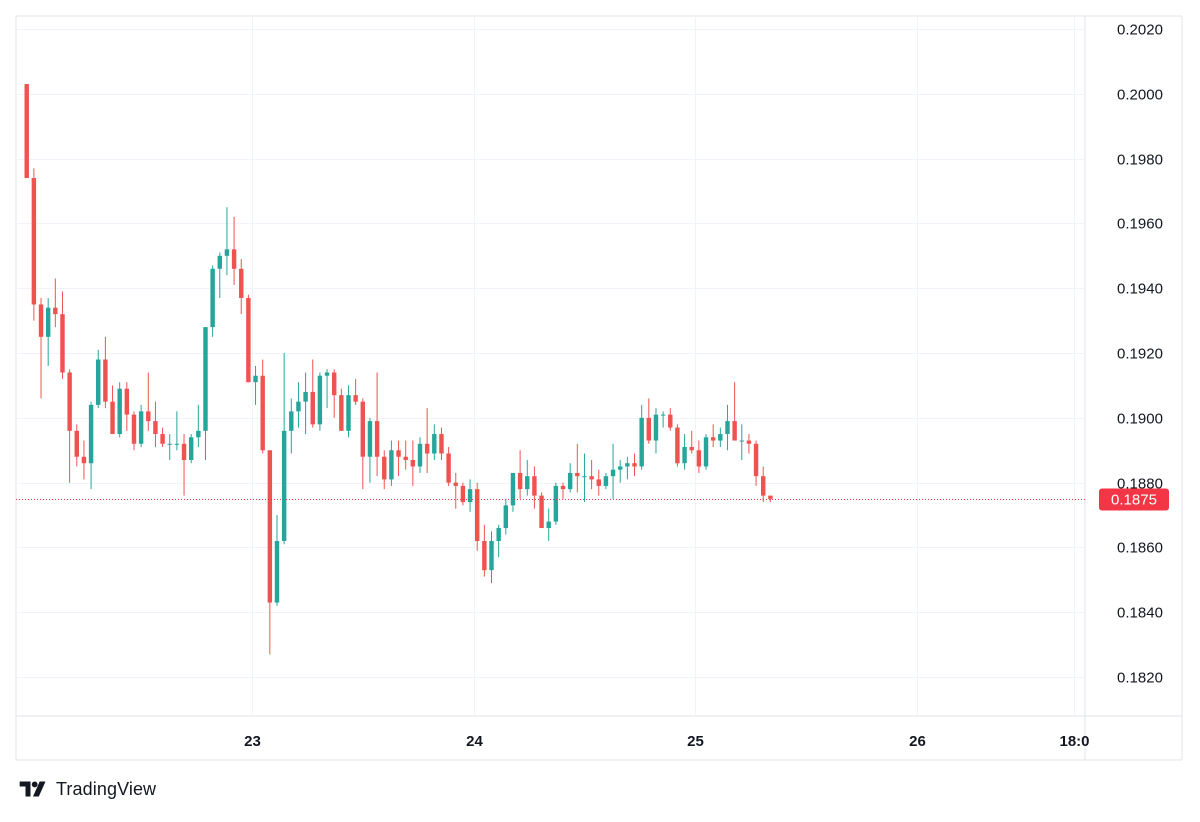  What do you see at coordinates (1074, 741) in the screenshot?
I see `x-tick-label: 18:0` at bounding box center [1074, 741].